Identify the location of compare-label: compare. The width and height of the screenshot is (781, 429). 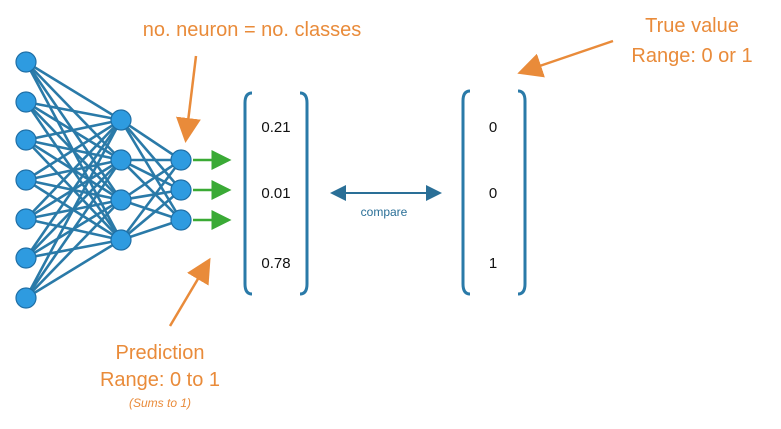
(384, 212).